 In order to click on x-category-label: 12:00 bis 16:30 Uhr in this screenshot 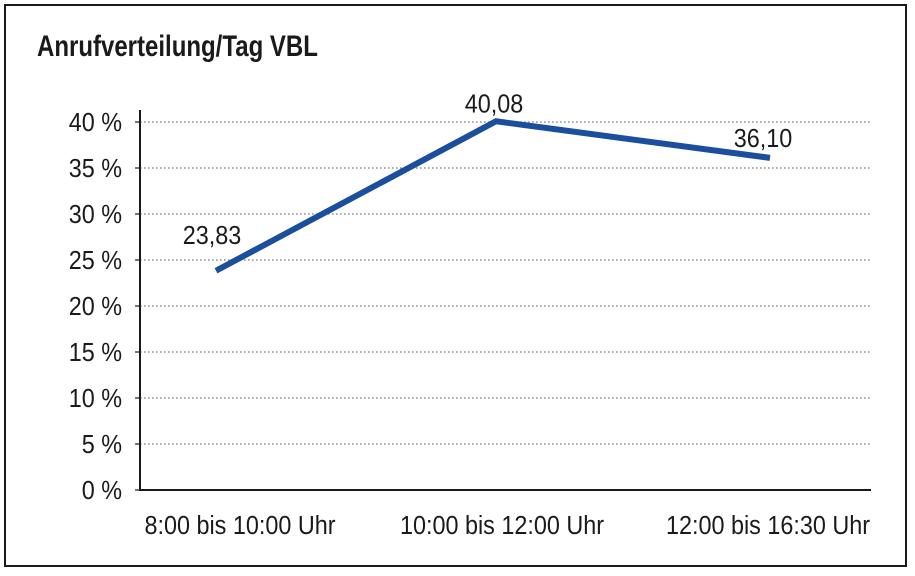, I will do `click(768, 526)`.